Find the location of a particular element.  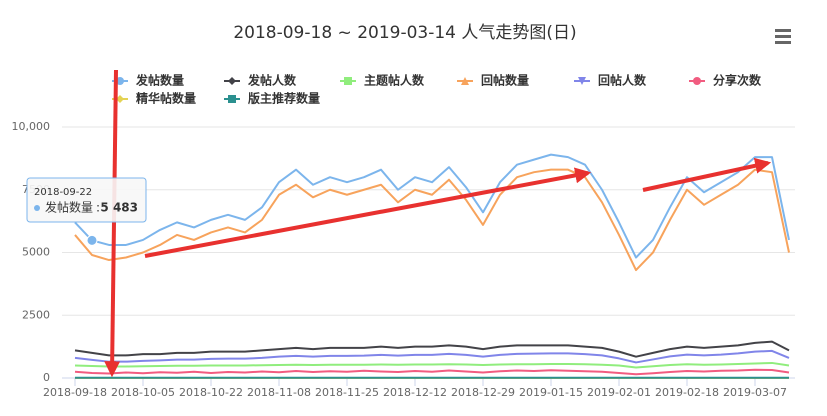

x-tick-label: 2019-01-15 is located at coordinates (551, 392).